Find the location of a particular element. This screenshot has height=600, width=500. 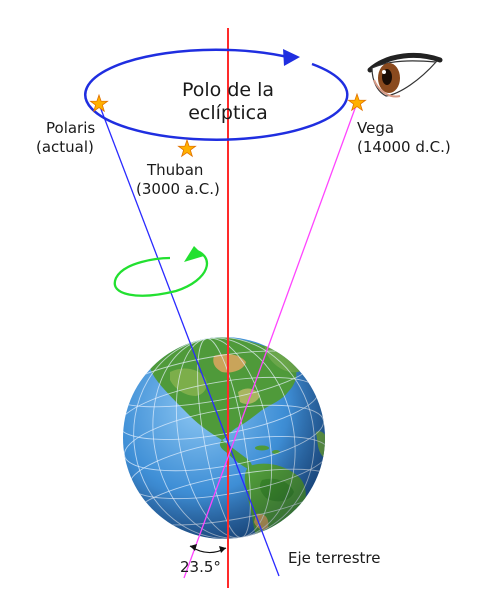

pole-label-line1: Polo de la is located at coordinates (228, 90).